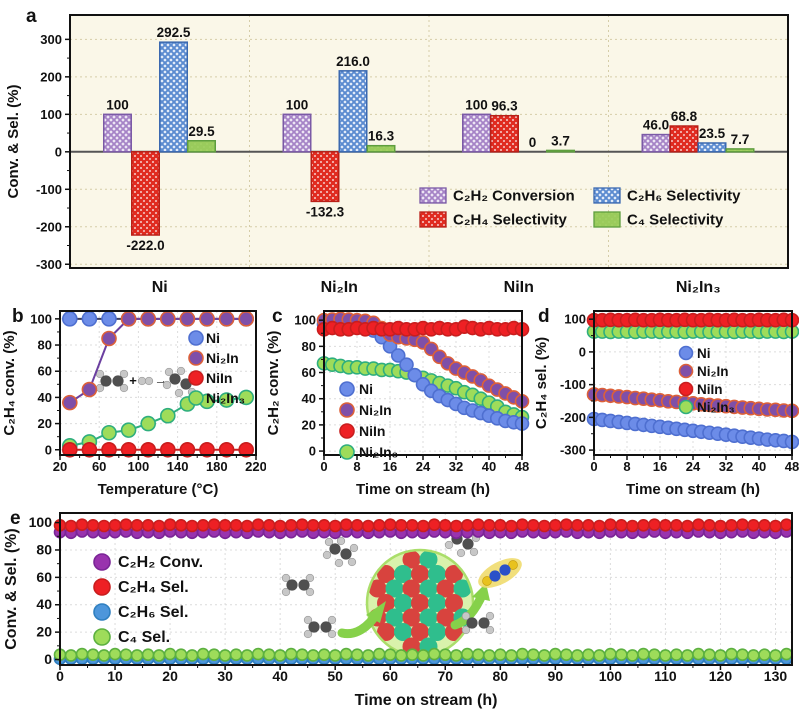 Image resolution: width=799 pixels, height=718 pixels. What do you see at coordinates (11, 589) in the screenshot?
I see `y-axis-title: Conv. & Sel. (%)` at bounding box center [11, 589].